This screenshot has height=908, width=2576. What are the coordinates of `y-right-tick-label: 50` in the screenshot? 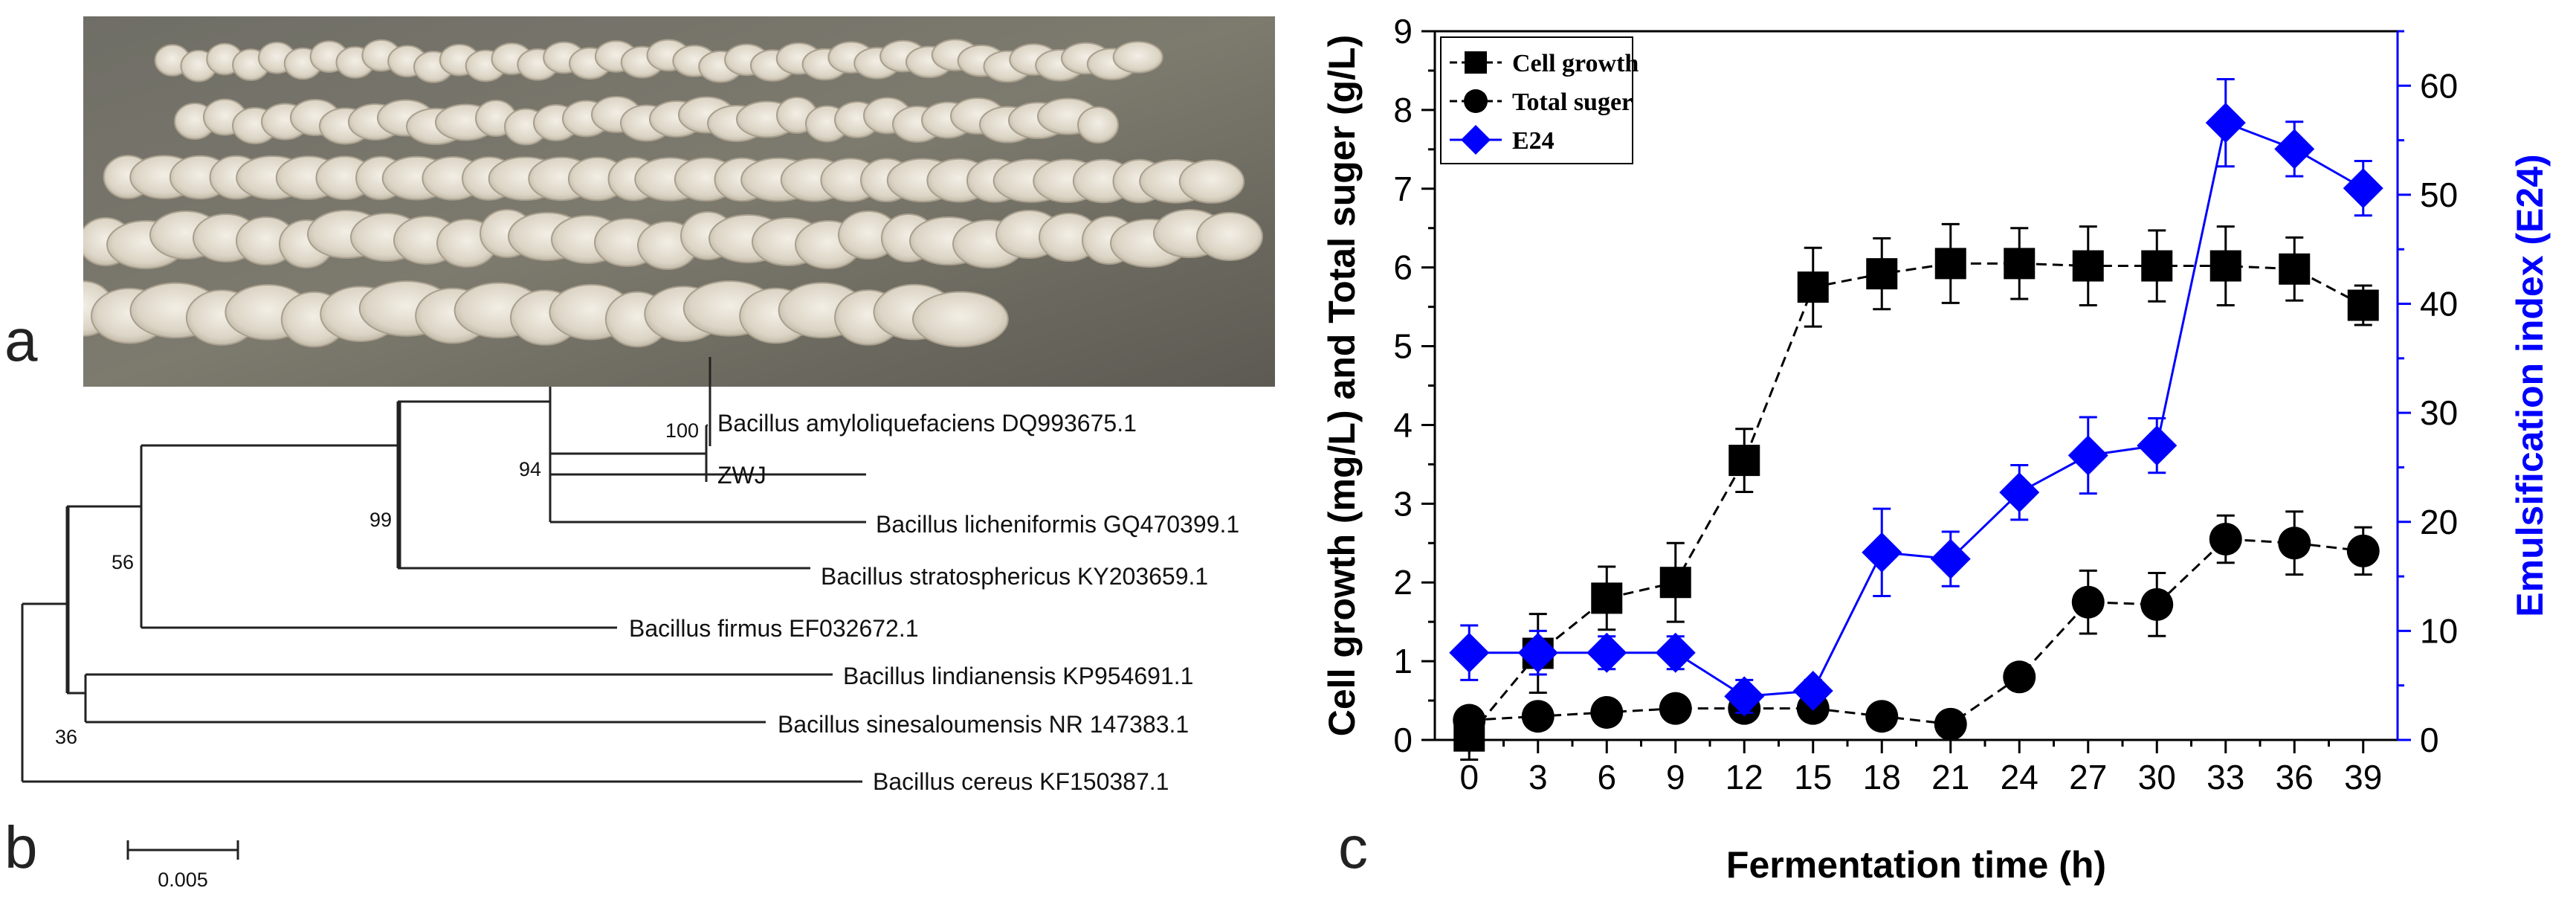 It's located at (2439, 195).